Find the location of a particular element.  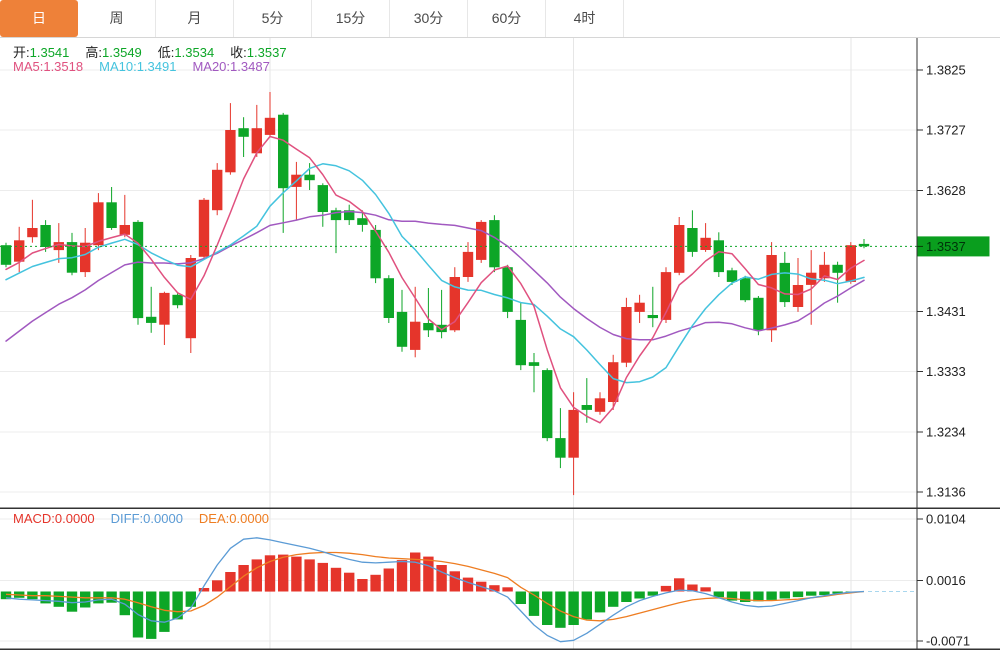

legend-label: MA20: is located at coordinates (211, 66).